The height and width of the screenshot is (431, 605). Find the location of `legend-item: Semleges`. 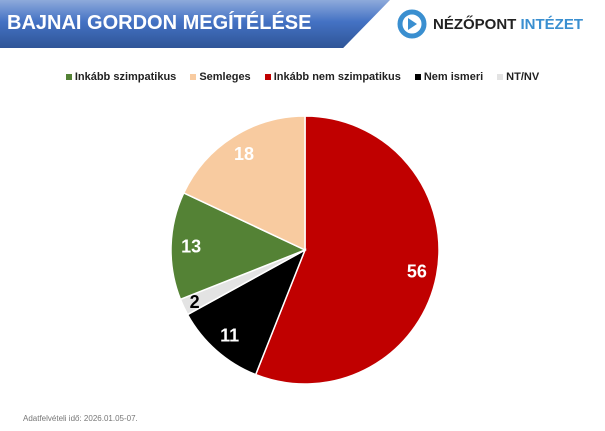

legend-item: Semleges is located at coordinates (220, 77).